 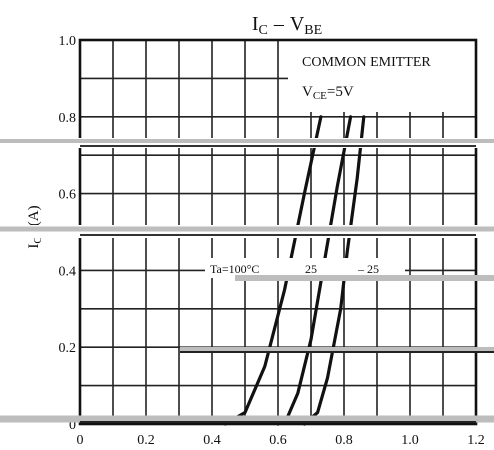 I want to click on series-labels: Ta=100°C 25 – 25, so click(x=305, y=268).